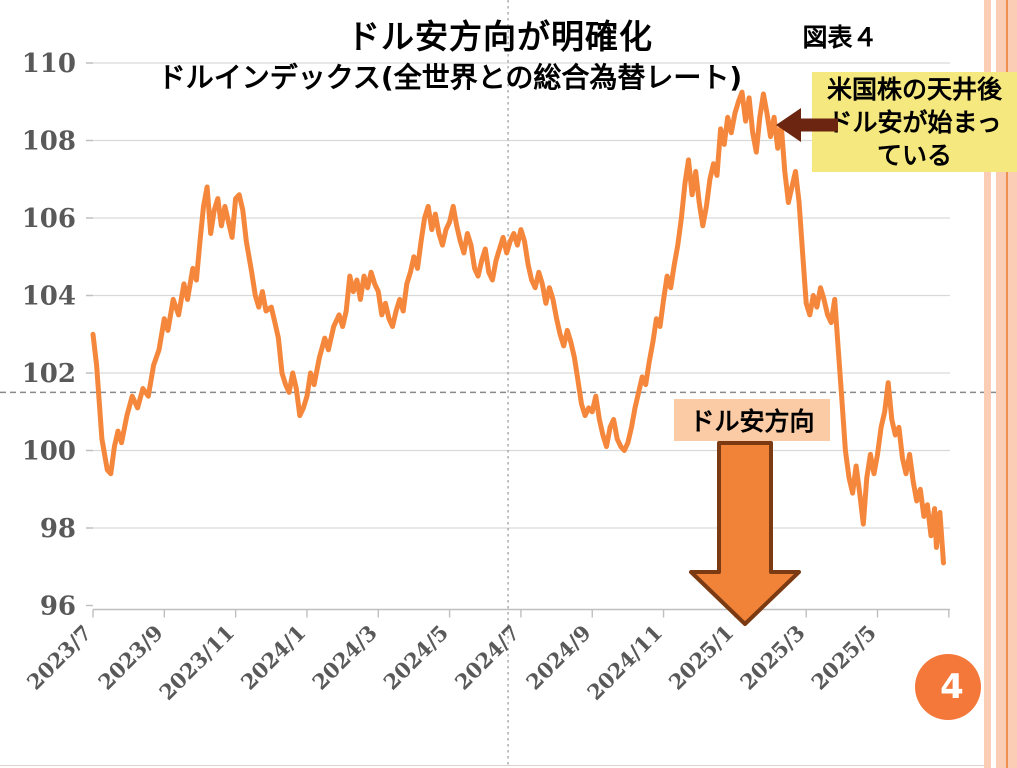 This screenshot has height=768, width=1017. I want to click on slide-bottom-rule, so click(492, 765).